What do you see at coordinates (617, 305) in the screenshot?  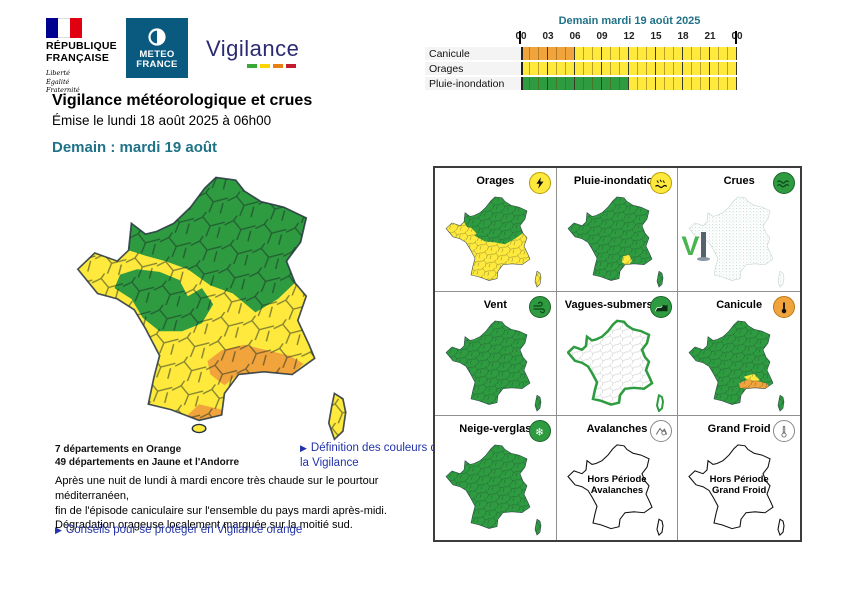 I see `hazard-title: Vagues-submersion` at bounding box center [617, 305].